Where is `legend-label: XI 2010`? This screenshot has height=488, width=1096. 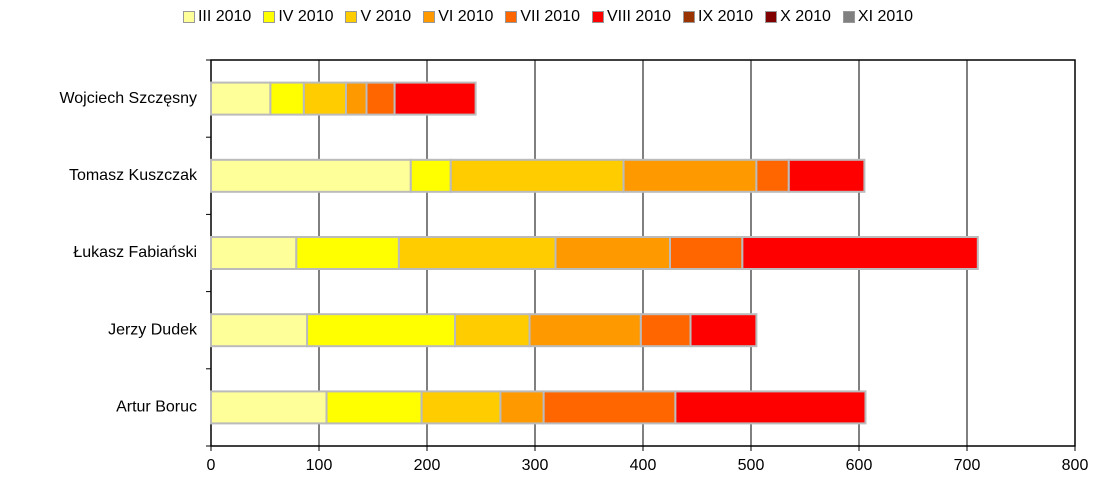 legend-label: XI 2010 is located at coordinates (885, 16).